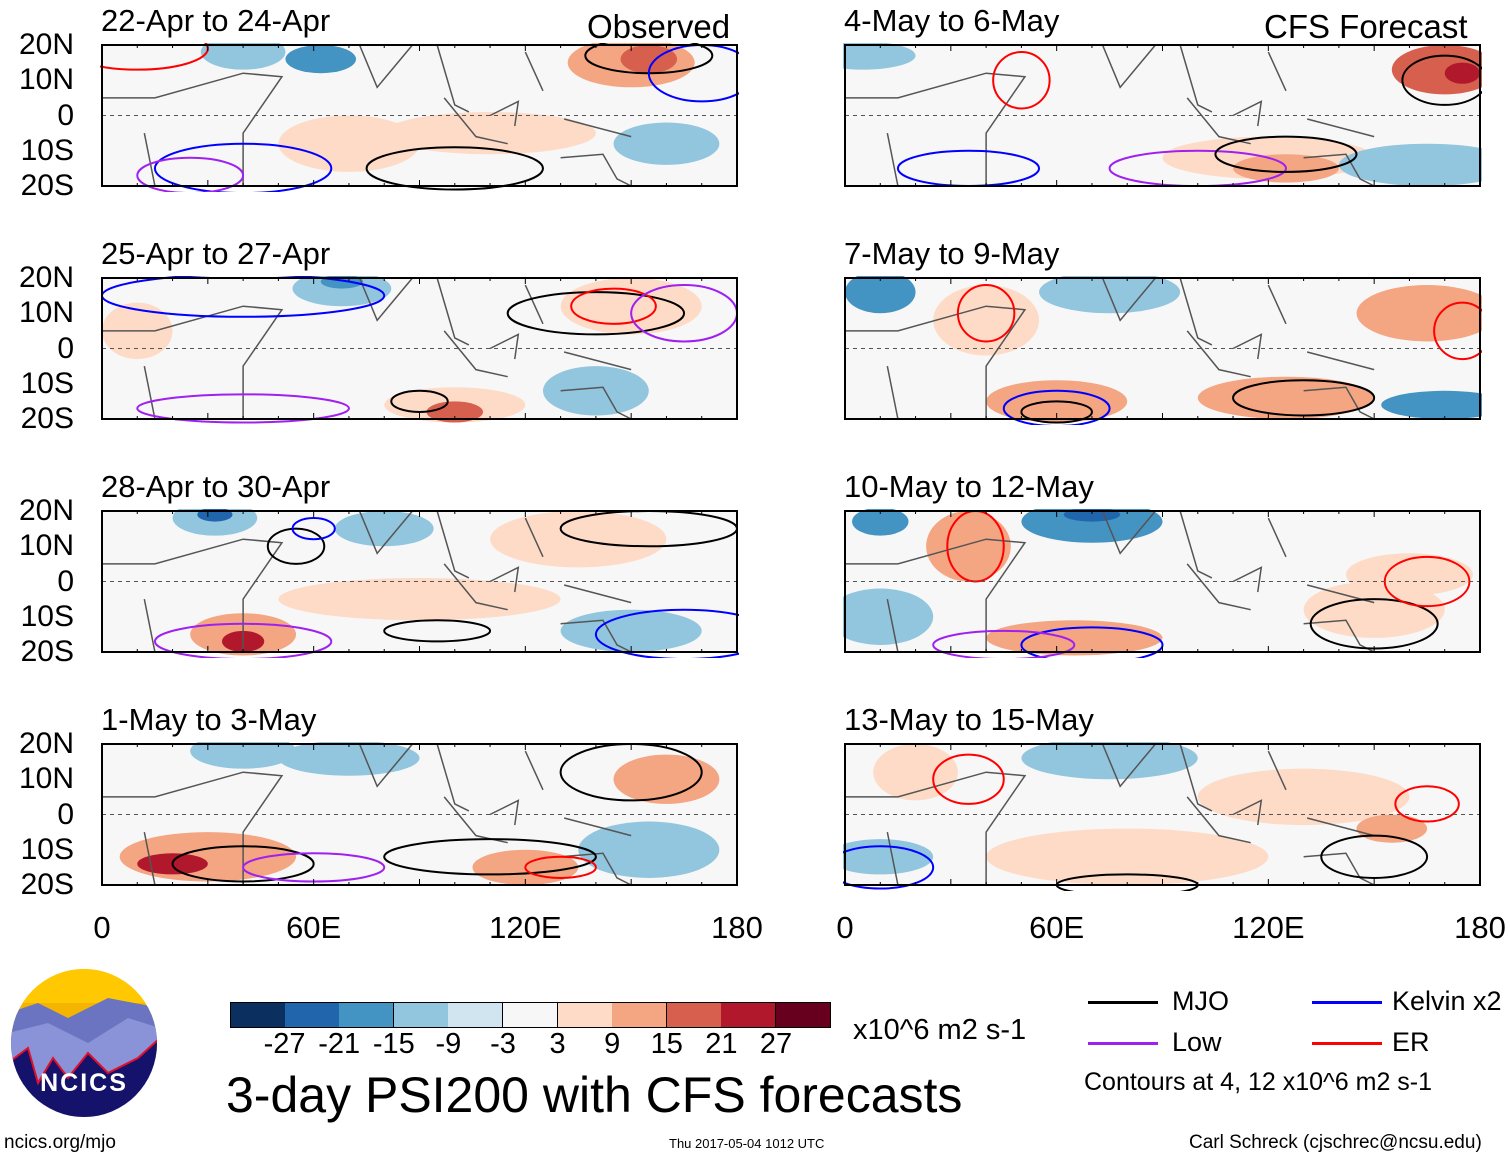 The image size is (1510, 1158). Describe the element at coordinates (393, 1044) in the screenshot. I see `colorbar-label: -15` at that location.